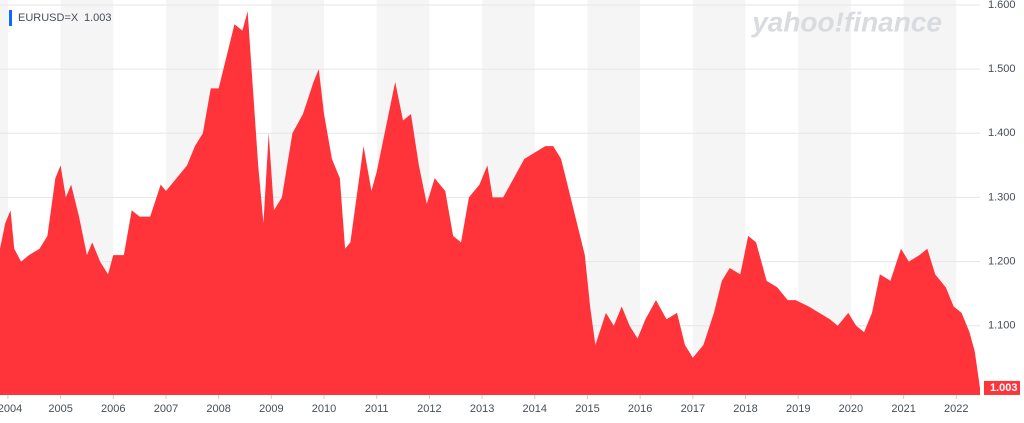 This screenshot has width=1024, height=423. What do you see at coordinates (166, 409) in the screenshot?
I see `x-tick-label: 2007` at bounding box center [166, 409].